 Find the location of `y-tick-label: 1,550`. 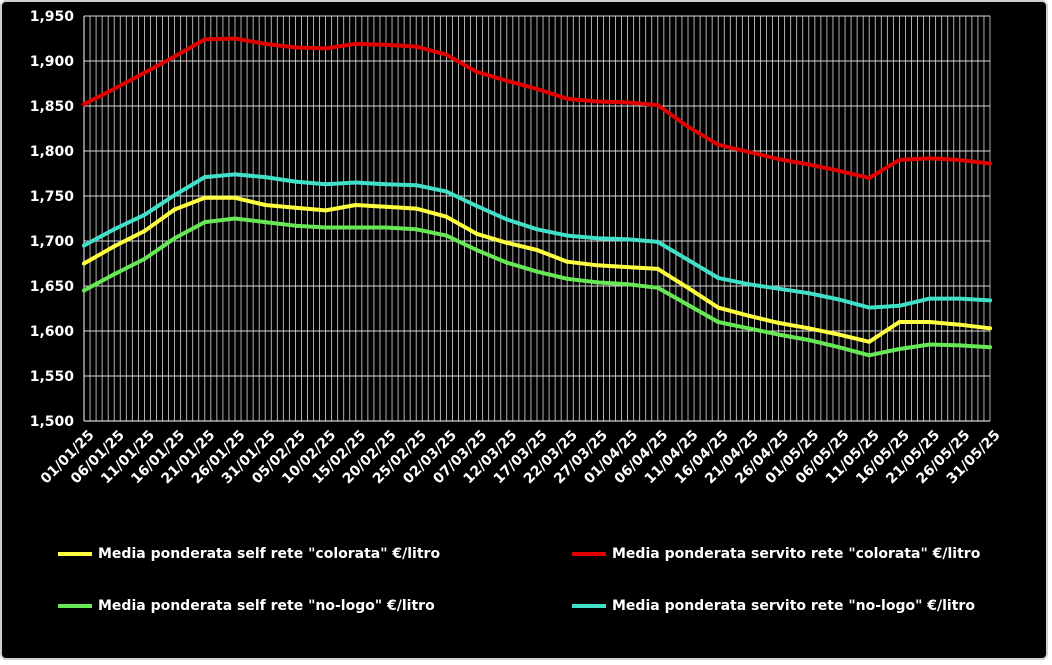

y-tick-label: 1,550 is located at coordinates (52, 377).